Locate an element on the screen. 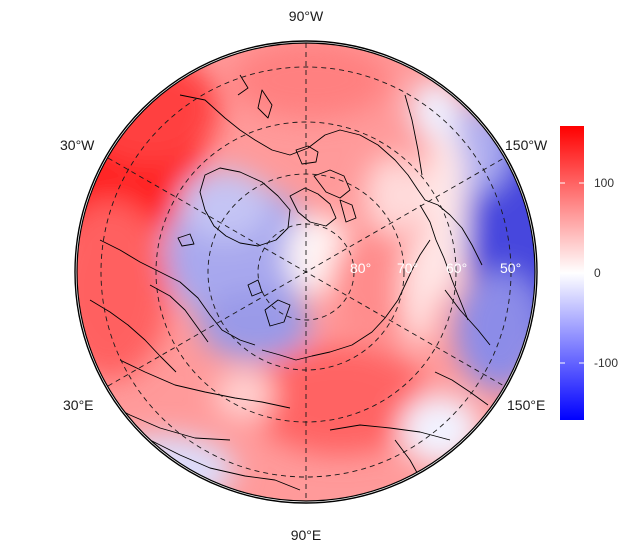 The image size is (625, 552). lon-label-upper-right: 150°W is located at coordinates (526, 145).